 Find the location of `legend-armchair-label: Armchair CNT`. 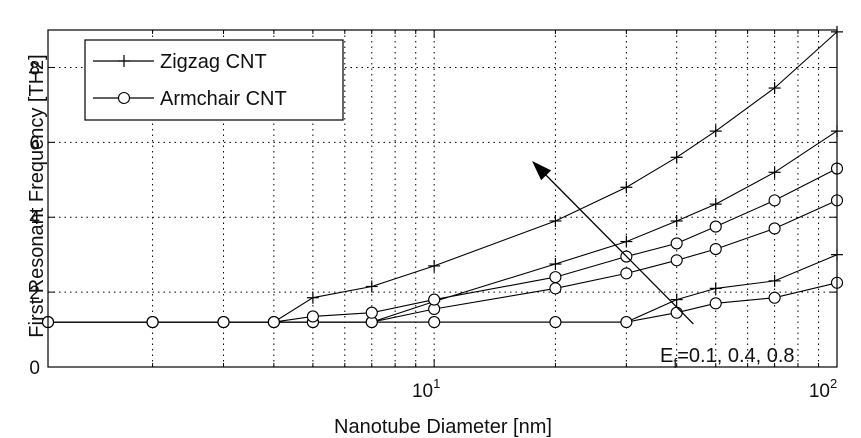

legend-armchair-label: Armchair CNT is located at coordinates (223, 99).